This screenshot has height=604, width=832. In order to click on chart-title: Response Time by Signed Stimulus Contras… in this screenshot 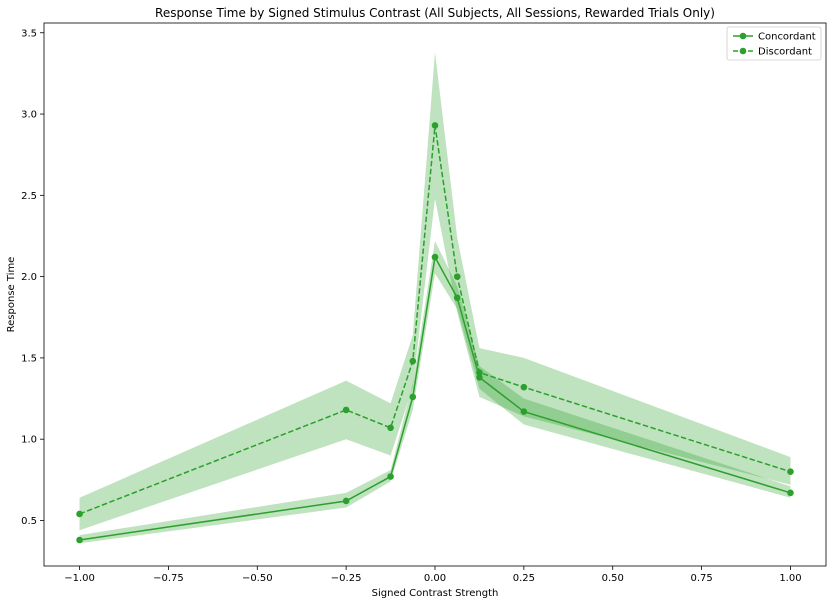, I will do `click(435, 13)`.